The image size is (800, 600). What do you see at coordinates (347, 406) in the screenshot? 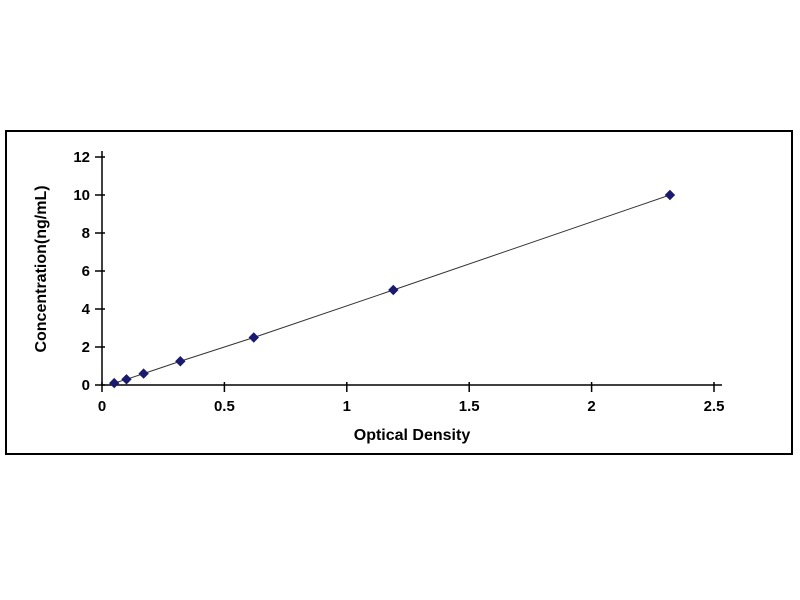
I see `svg-text: 1` at bounding box center [347, 406].